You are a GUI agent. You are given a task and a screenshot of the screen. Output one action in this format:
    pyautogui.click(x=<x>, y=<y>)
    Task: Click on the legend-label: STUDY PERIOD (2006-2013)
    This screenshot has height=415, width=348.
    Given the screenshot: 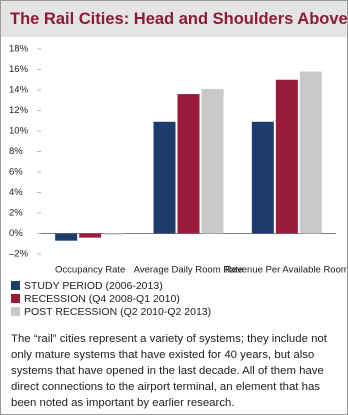 What is the action you would take?
    pyautogui.click(x=93, y=286)
    